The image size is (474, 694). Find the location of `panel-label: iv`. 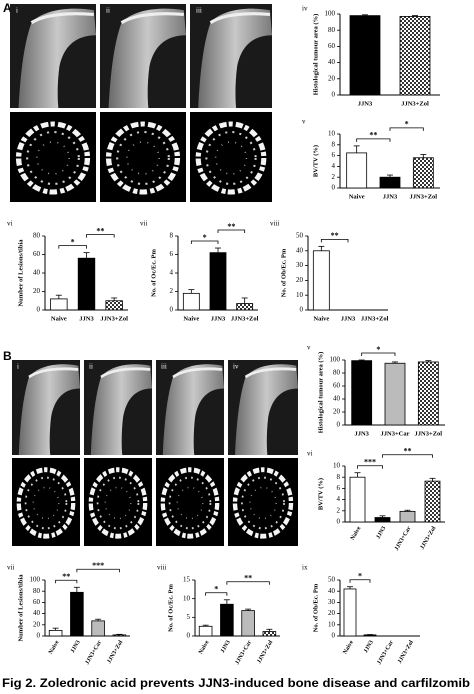

panel-label: iv is located at coordinates (305, 9).